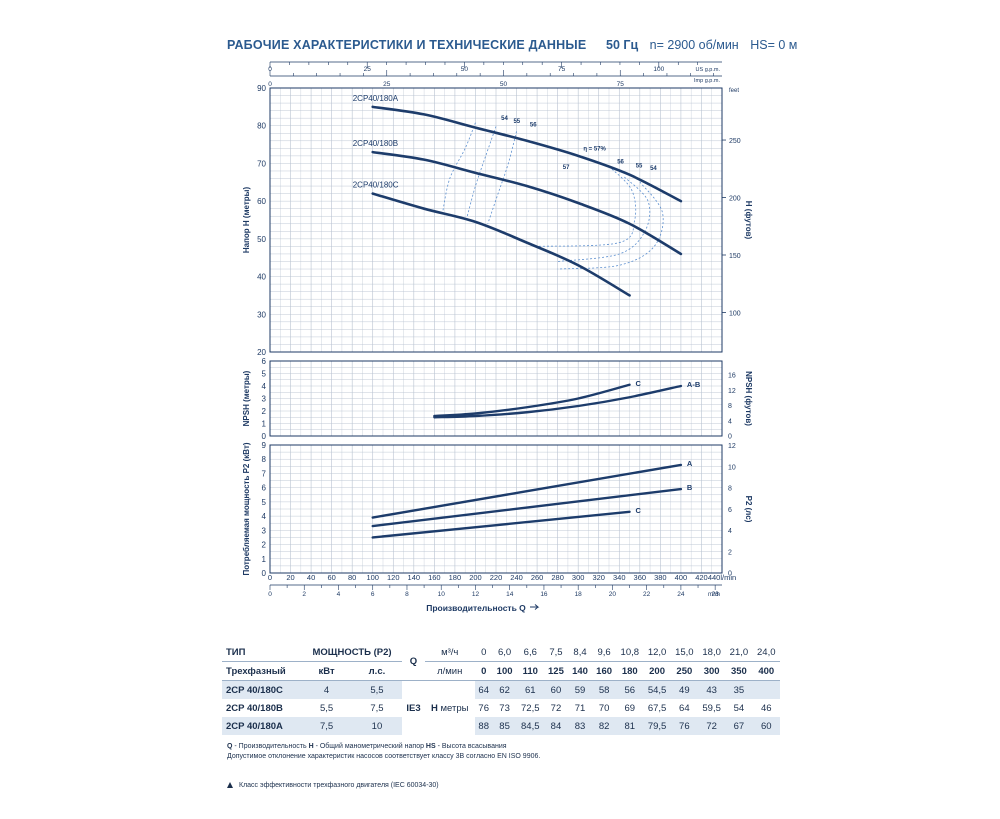 This screenshot has width=1000, height=819. Describe the element at coordinates (471, 746) in the screenshot. I see `hs-text: - Высота всасывания` at that location.